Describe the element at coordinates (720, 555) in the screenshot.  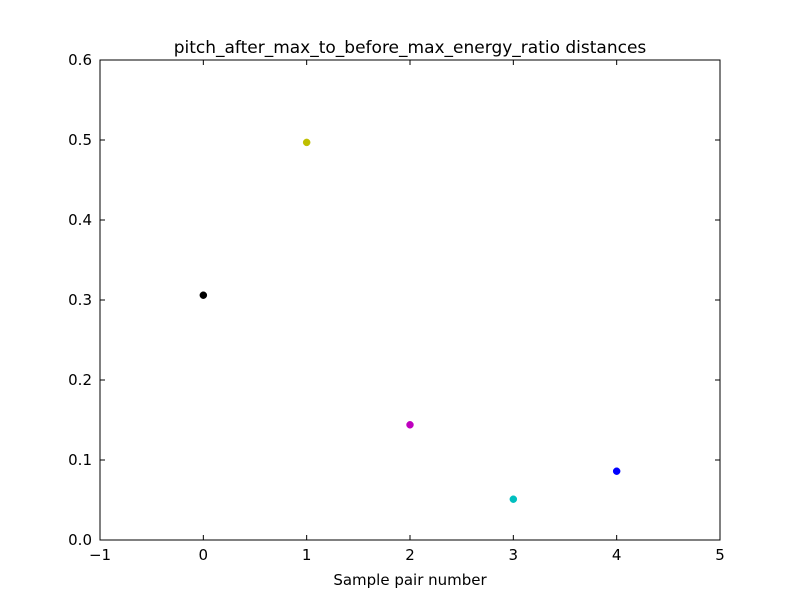
I see `x-tick-label: 5` at that location.